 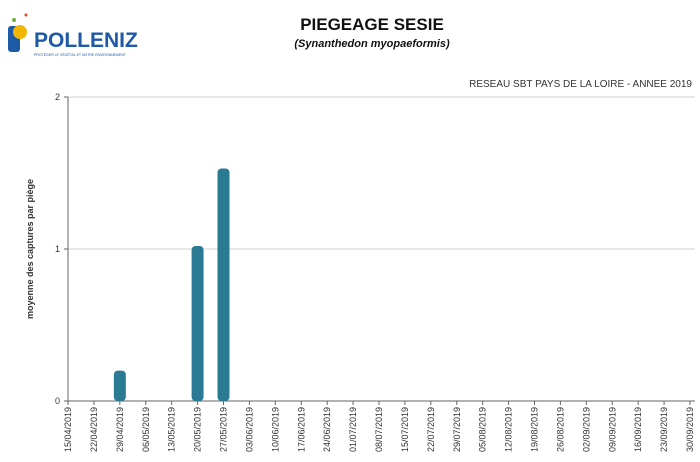 I want to click on x-tick-label: 23/09/2019, so click(x=664, y=429).